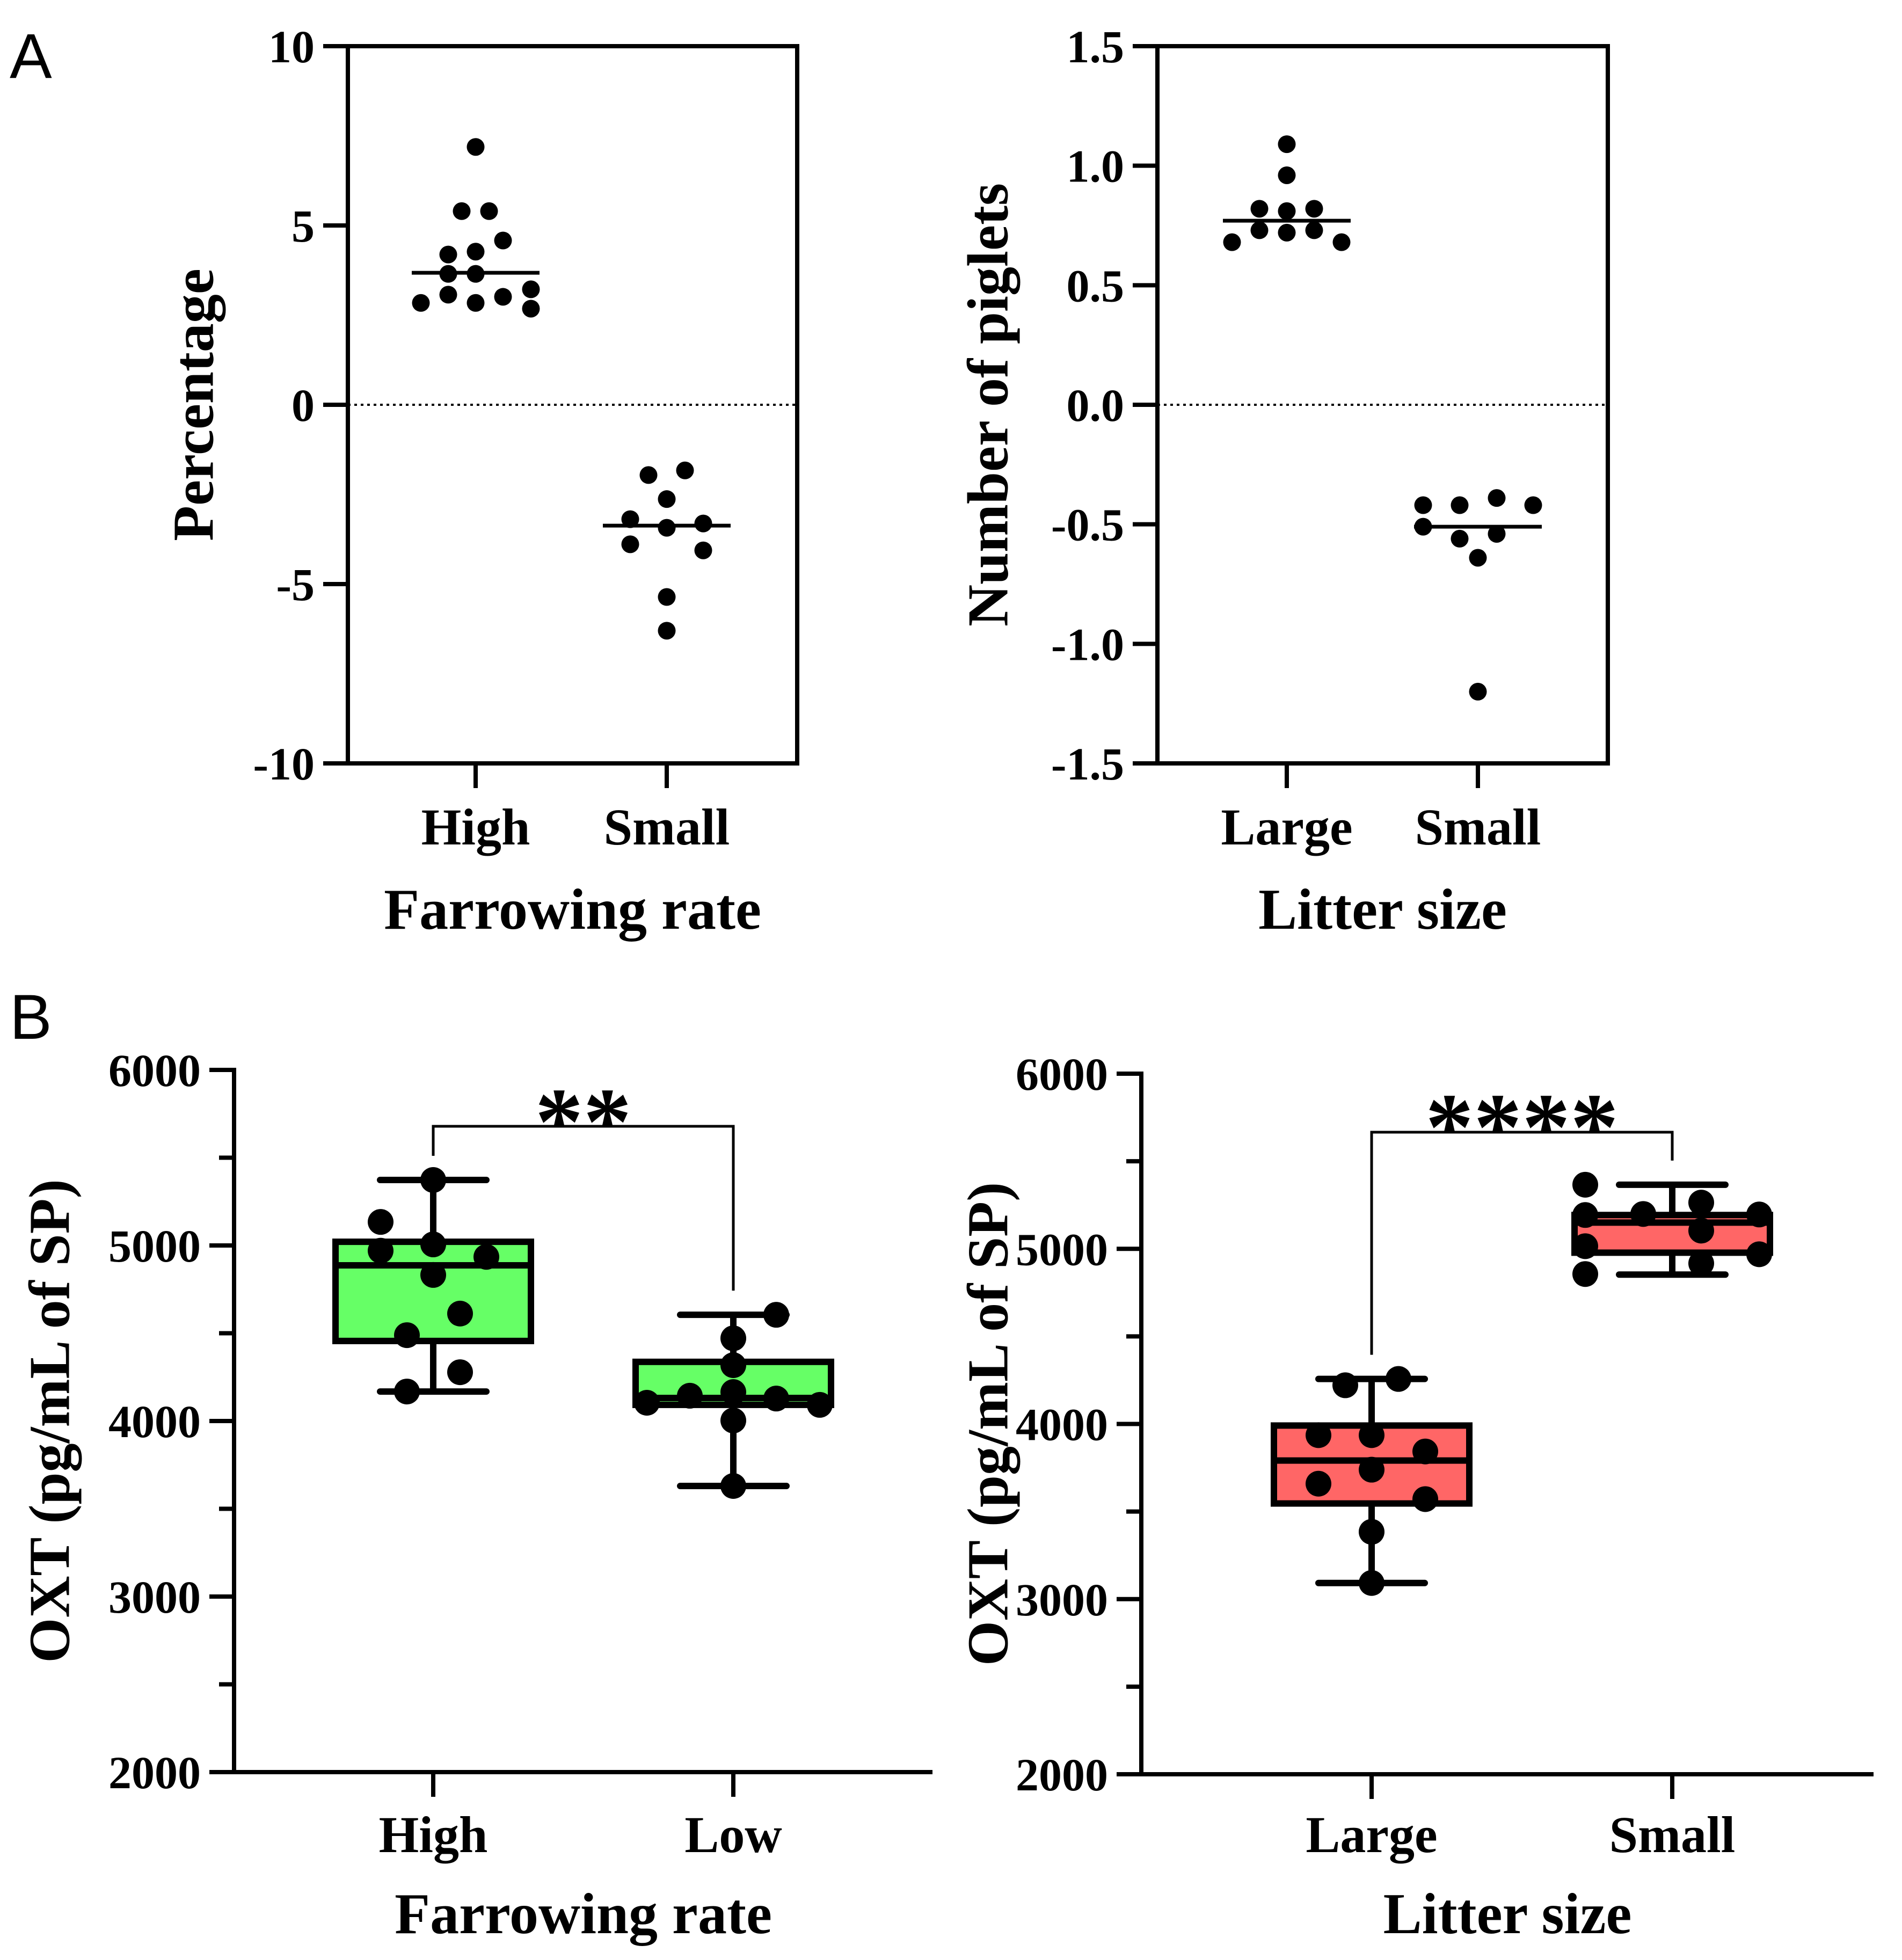  What do you see at coordinates (989, 1424) in the screenshot?
I see `y-axis-title: OXT (pg/mL of SP)` at bounding box center [989, 1424].